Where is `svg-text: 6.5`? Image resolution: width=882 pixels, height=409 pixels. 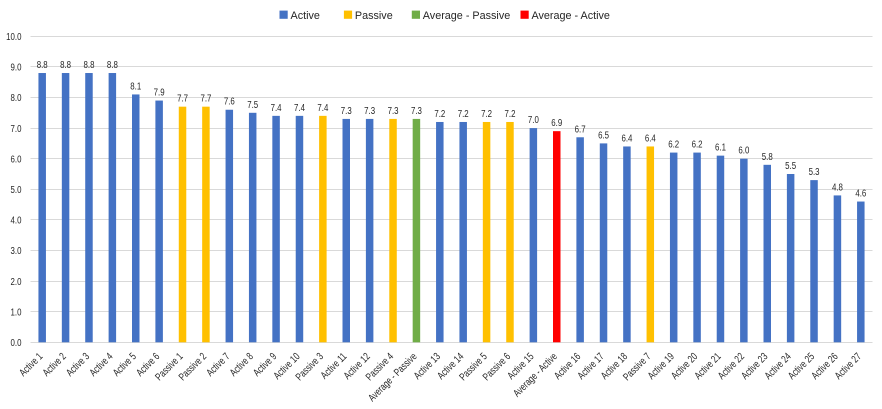 svg-text: 6.5 is located at coordinates (603, 134).